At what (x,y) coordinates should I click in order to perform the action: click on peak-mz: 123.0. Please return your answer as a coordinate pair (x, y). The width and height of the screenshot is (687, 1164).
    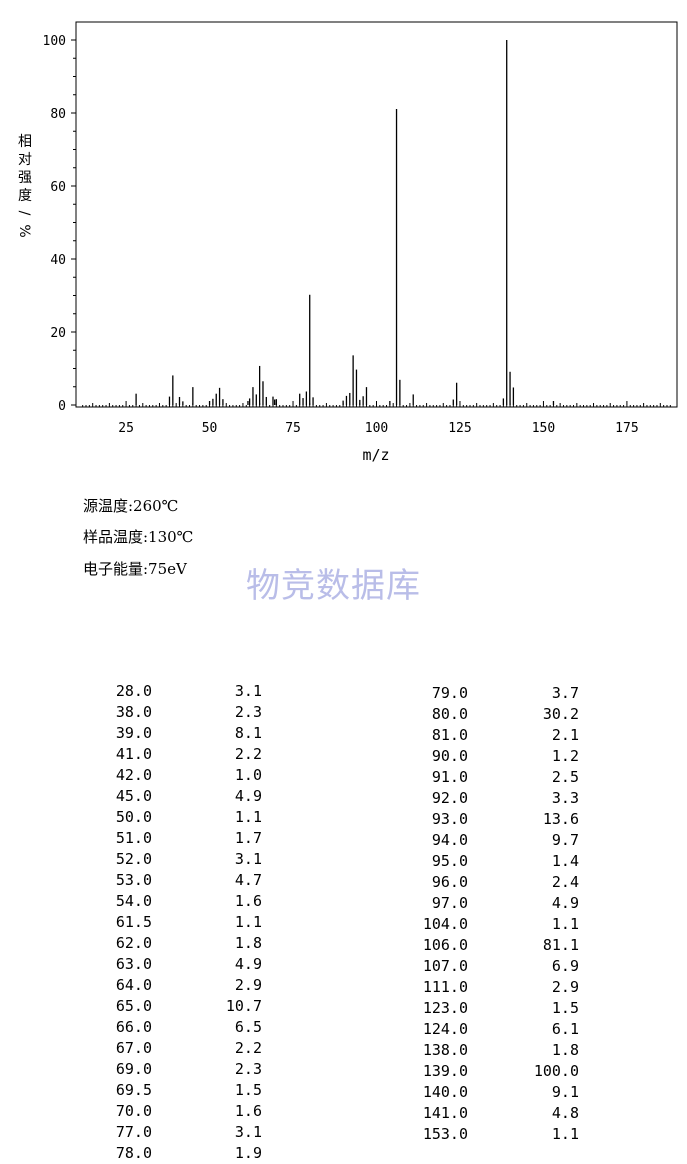
    Looking at the image, I should click on (445, 1008).